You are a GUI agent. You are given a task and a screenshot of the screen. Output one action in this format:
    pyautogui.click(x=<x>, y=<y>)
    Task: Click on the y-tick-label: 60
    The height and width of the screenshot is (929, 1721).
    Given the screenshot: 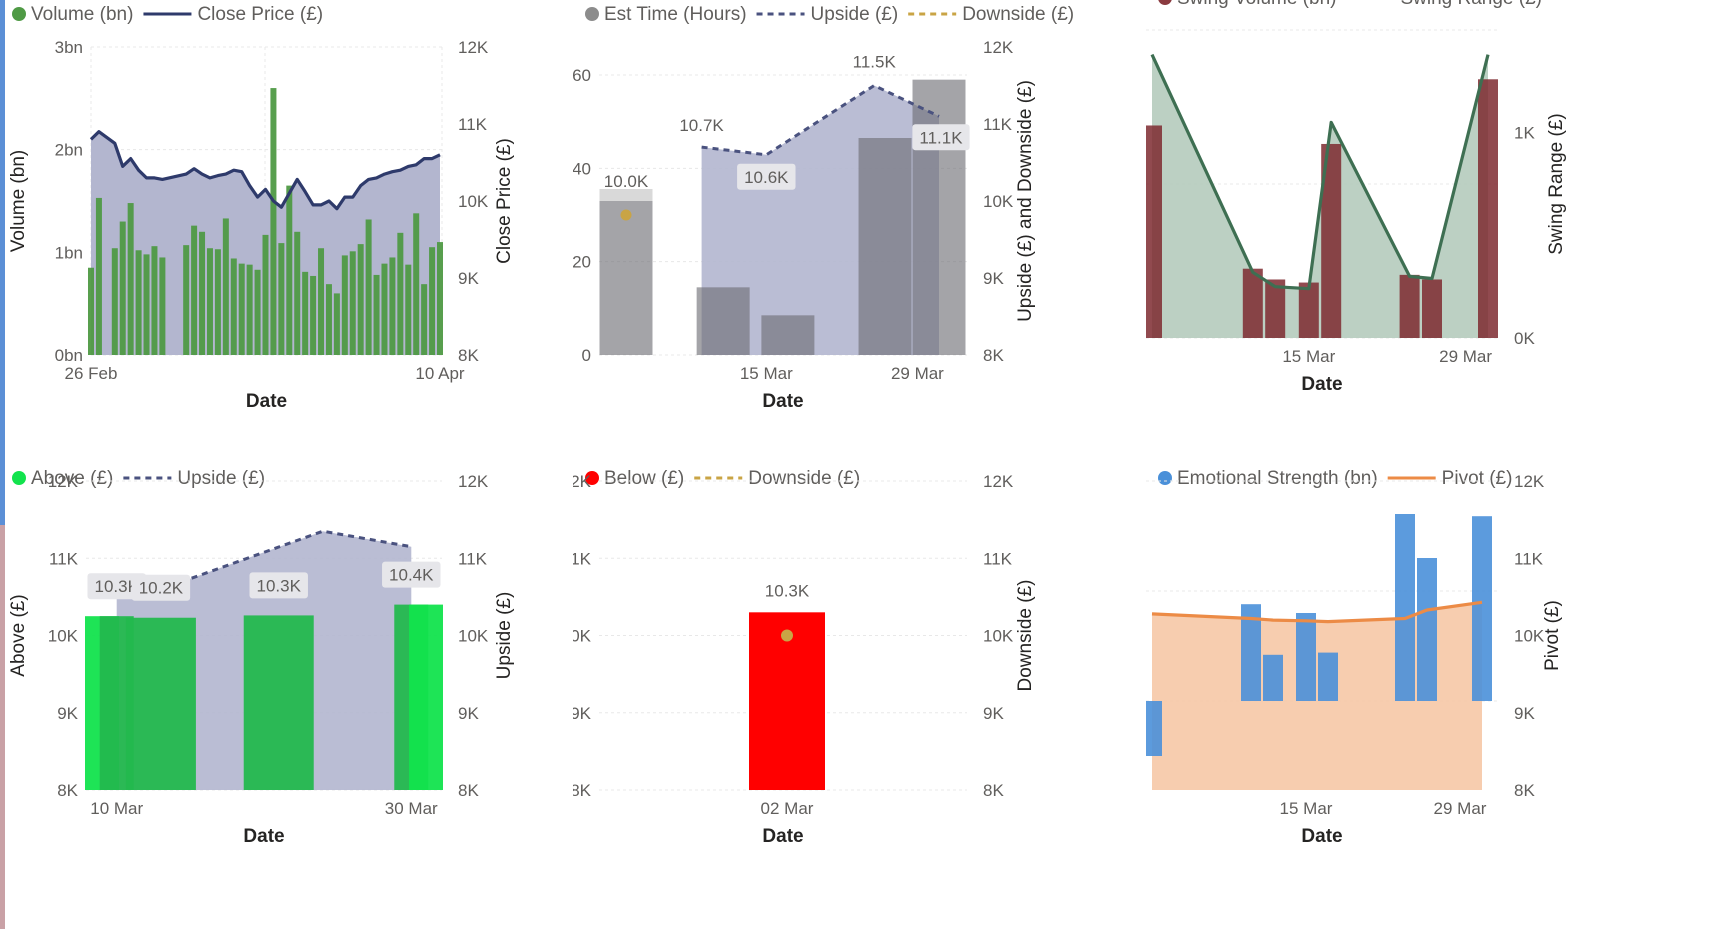 What is the action you would take?
    pyautogui.click(x=582, y=75)
    